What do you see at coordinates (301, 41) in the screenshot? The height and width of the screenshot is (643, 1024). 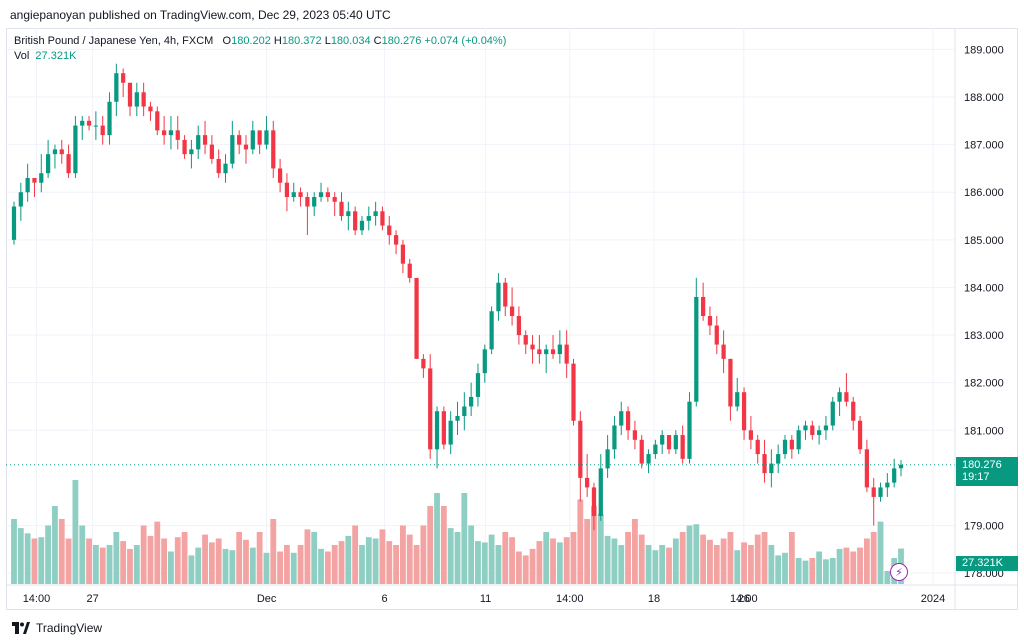 I see `high-value: 180.372` at bounding box center [301, 41].